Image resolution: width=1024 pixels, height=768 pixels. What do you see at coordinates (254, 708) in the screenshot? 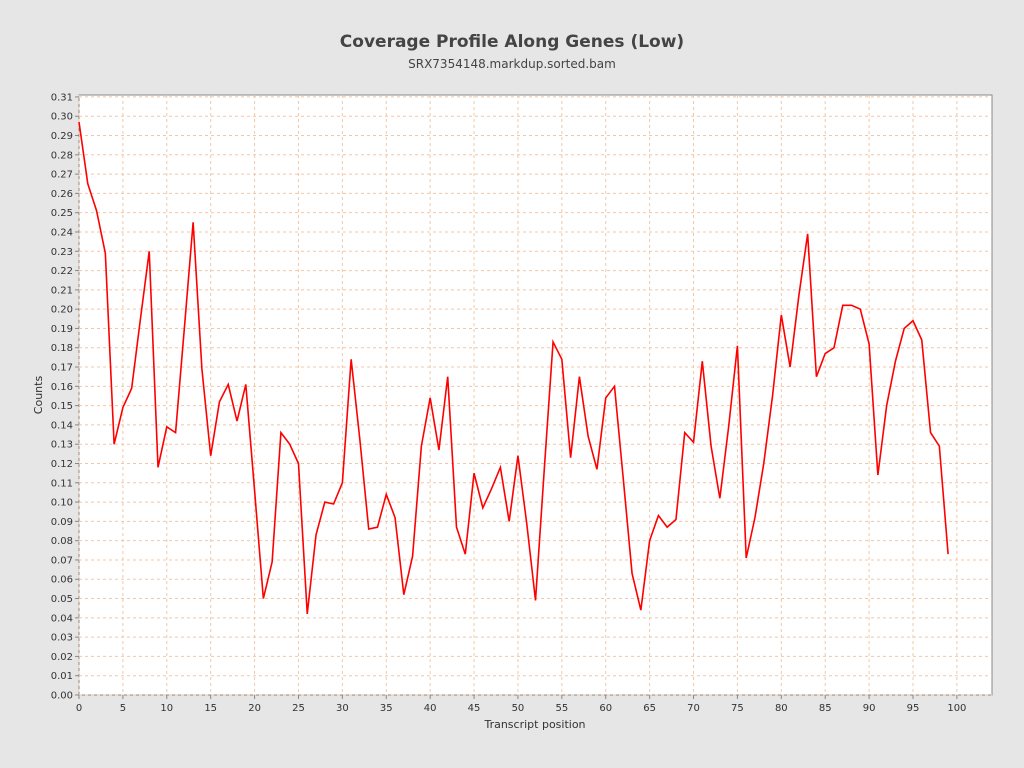
I see `x-tick-label: 20` at bounding box center [254, 708].